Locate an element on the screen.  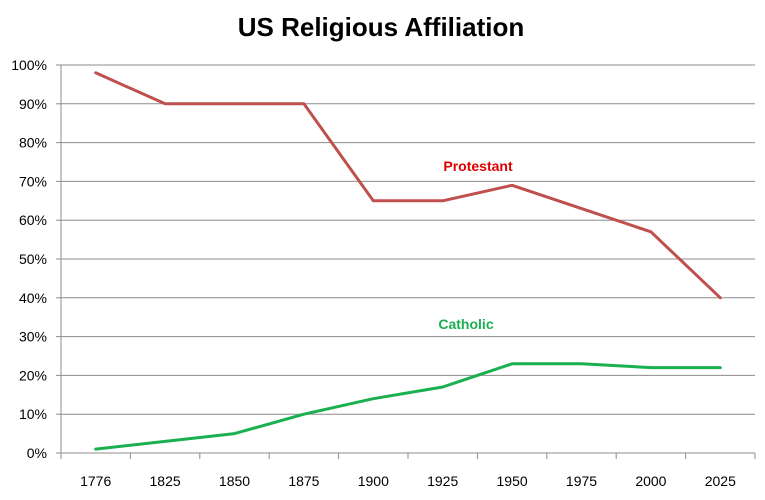
x-tick-label: 1925 is located at coordinates (442, 481).